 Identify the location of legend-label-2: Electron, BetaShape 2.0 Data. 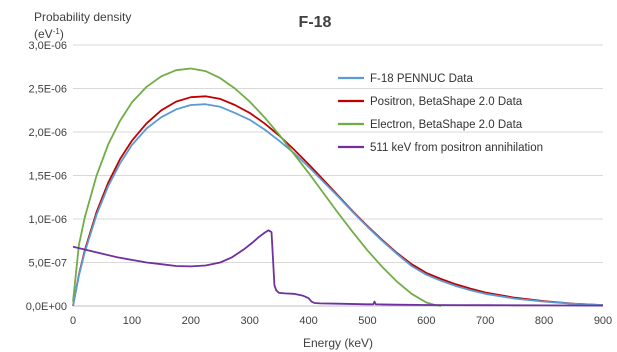
(446, 125).